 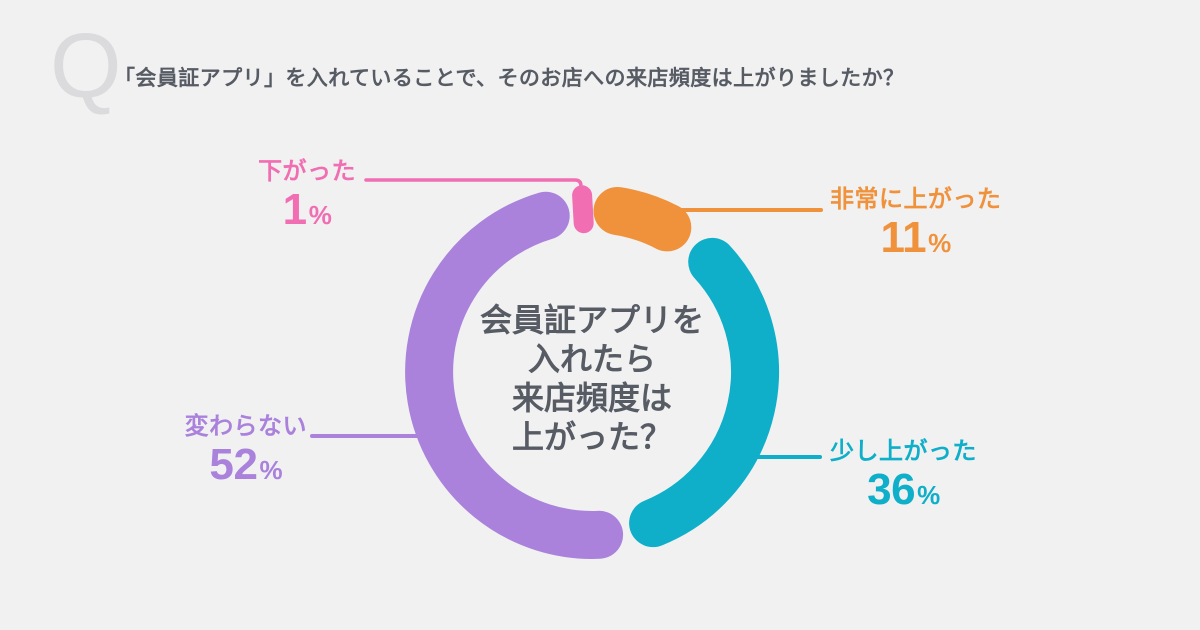 What do you see at coordinates (583, 209) in the screenshot?
I see `segment-decreased` at bounding box center [583, 209].